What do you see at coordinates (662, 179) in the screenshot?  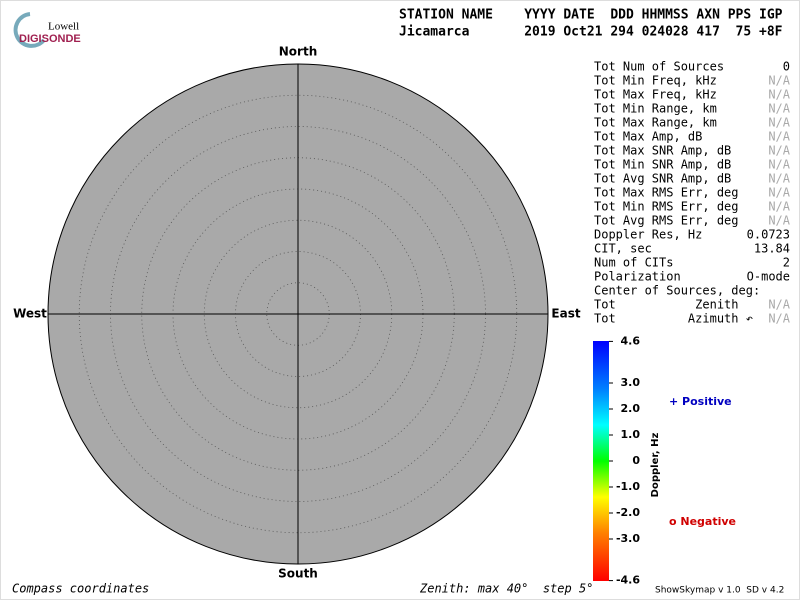 I see `stat-label: Tot Avg SNR Amp, dB` at bounding box center [662, 179].